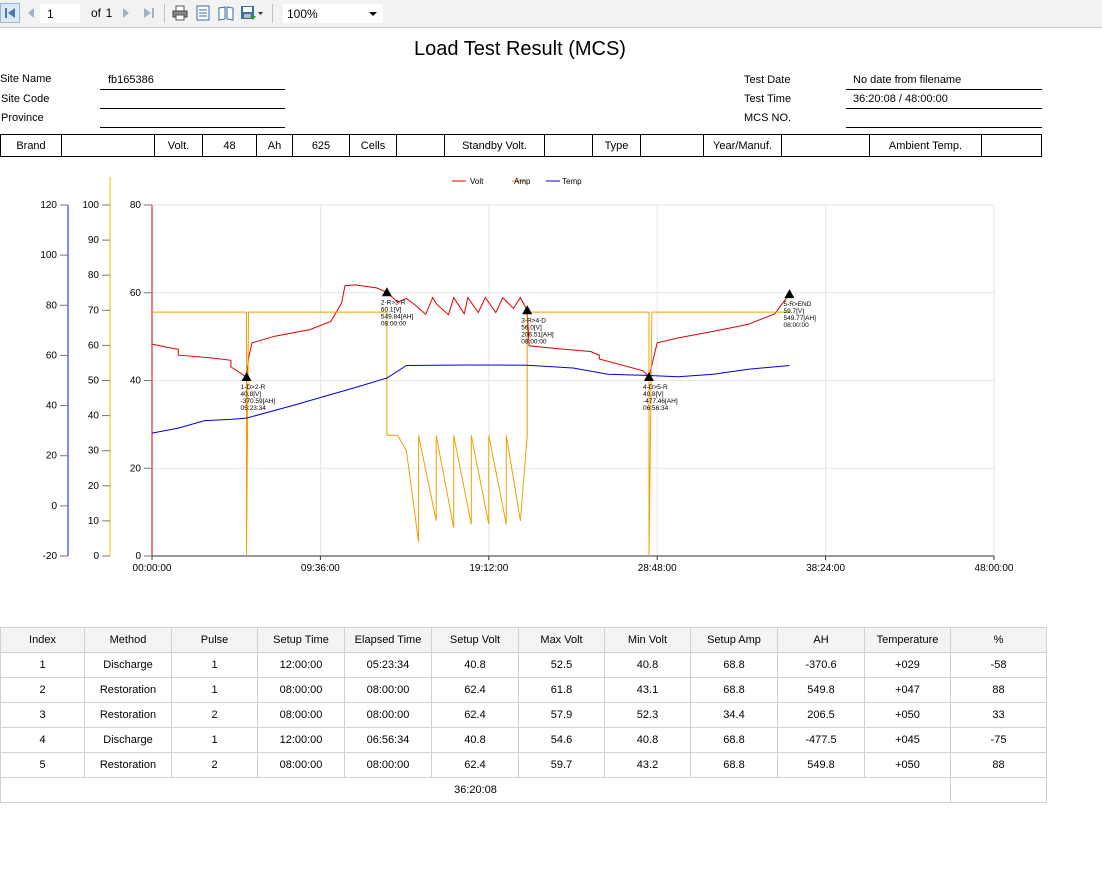 This screenshot has width=1102, height=870. What do you see at coordinates (31, 13) in the screenshot?
I see `prev-page-button` at bounding box center [31, 13].